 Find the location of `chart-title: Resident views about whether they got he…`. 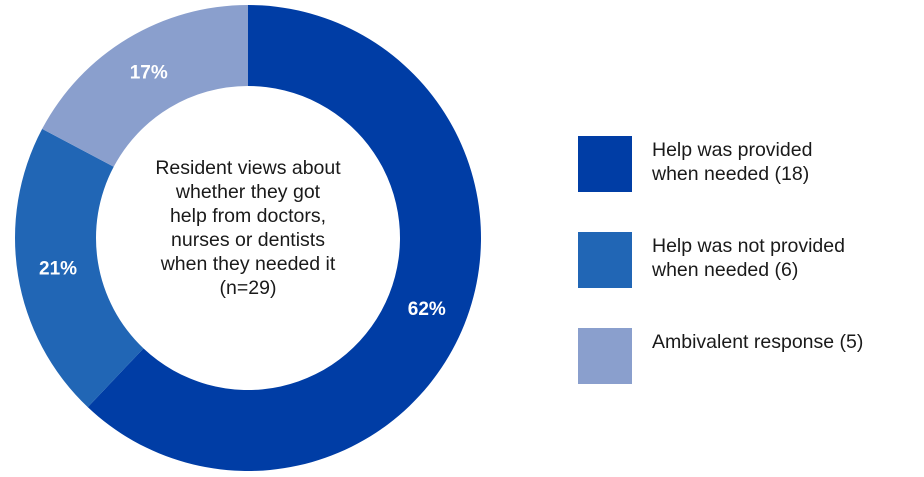

chart-title: Resident views about whether they got he… is located at coordinates (248, 228).